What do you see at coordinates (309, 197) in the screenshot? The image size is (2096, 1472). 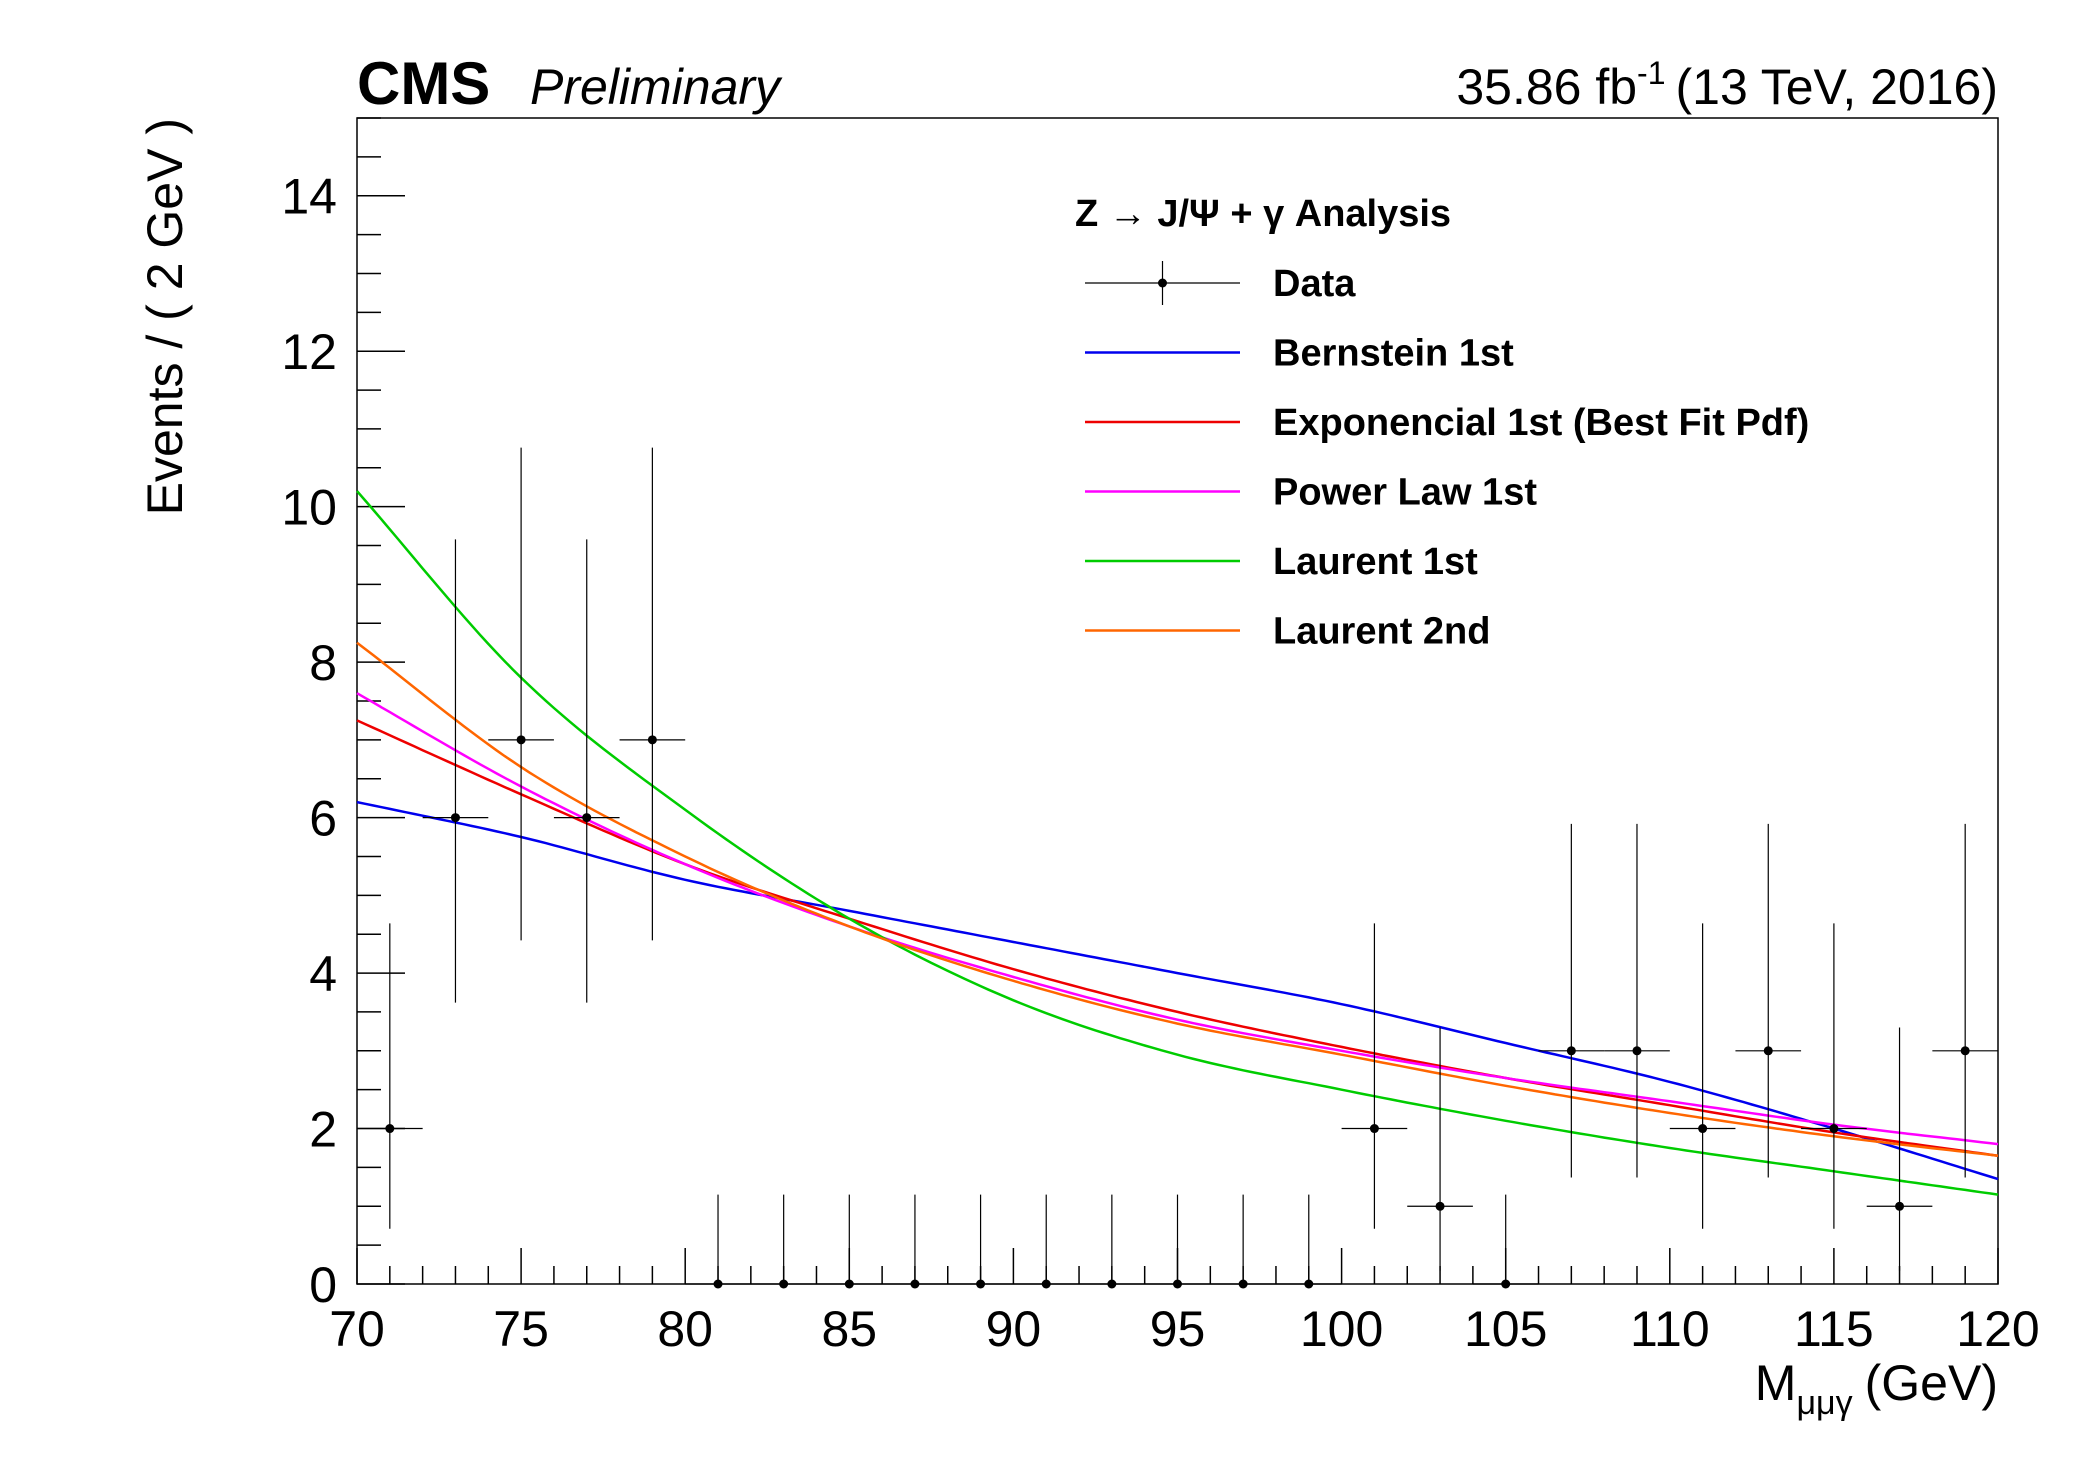 I see `y-tick-label: 14` at bounding box center [309, 197].